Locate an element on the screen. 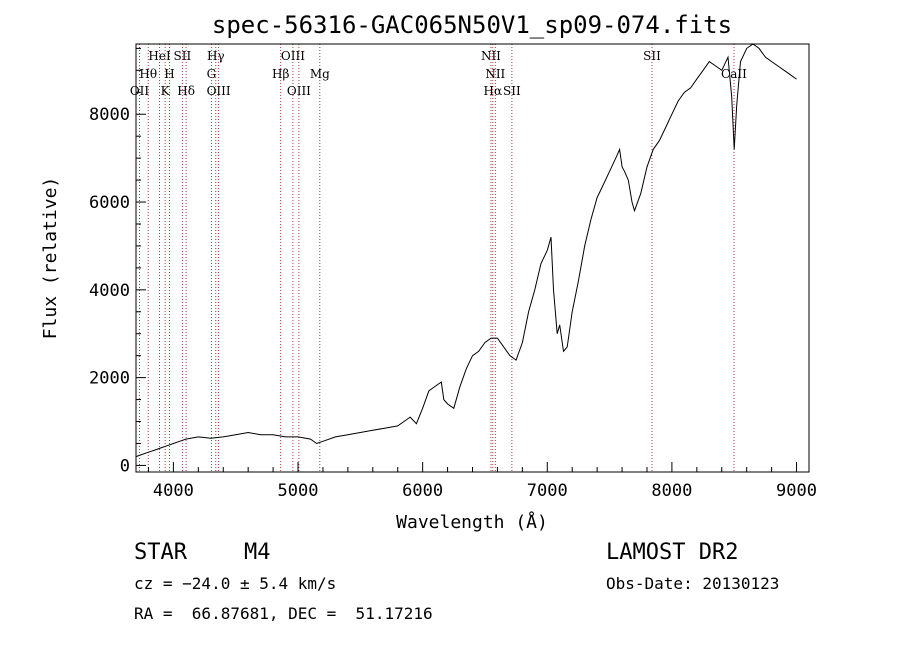 This screenshot has height=649, width=900. object-class: STAR is located at coordinates (160, 552).